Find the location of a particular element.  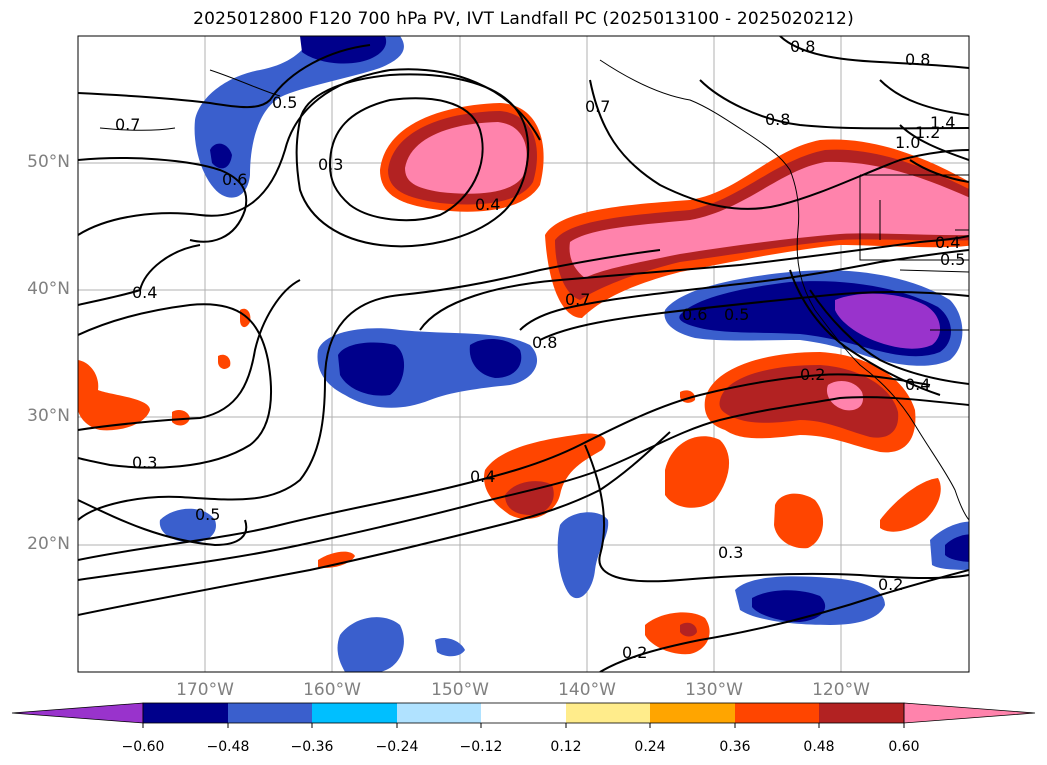

colorbar-tick-label: 0.24 is located at coordinates (650, 747).